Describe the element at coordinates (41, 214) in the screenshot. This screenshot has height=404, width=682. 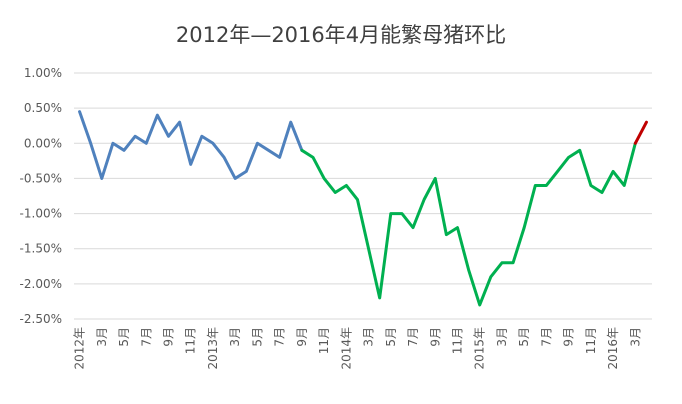
I see `y-tick-label: -1.00%` at that location.